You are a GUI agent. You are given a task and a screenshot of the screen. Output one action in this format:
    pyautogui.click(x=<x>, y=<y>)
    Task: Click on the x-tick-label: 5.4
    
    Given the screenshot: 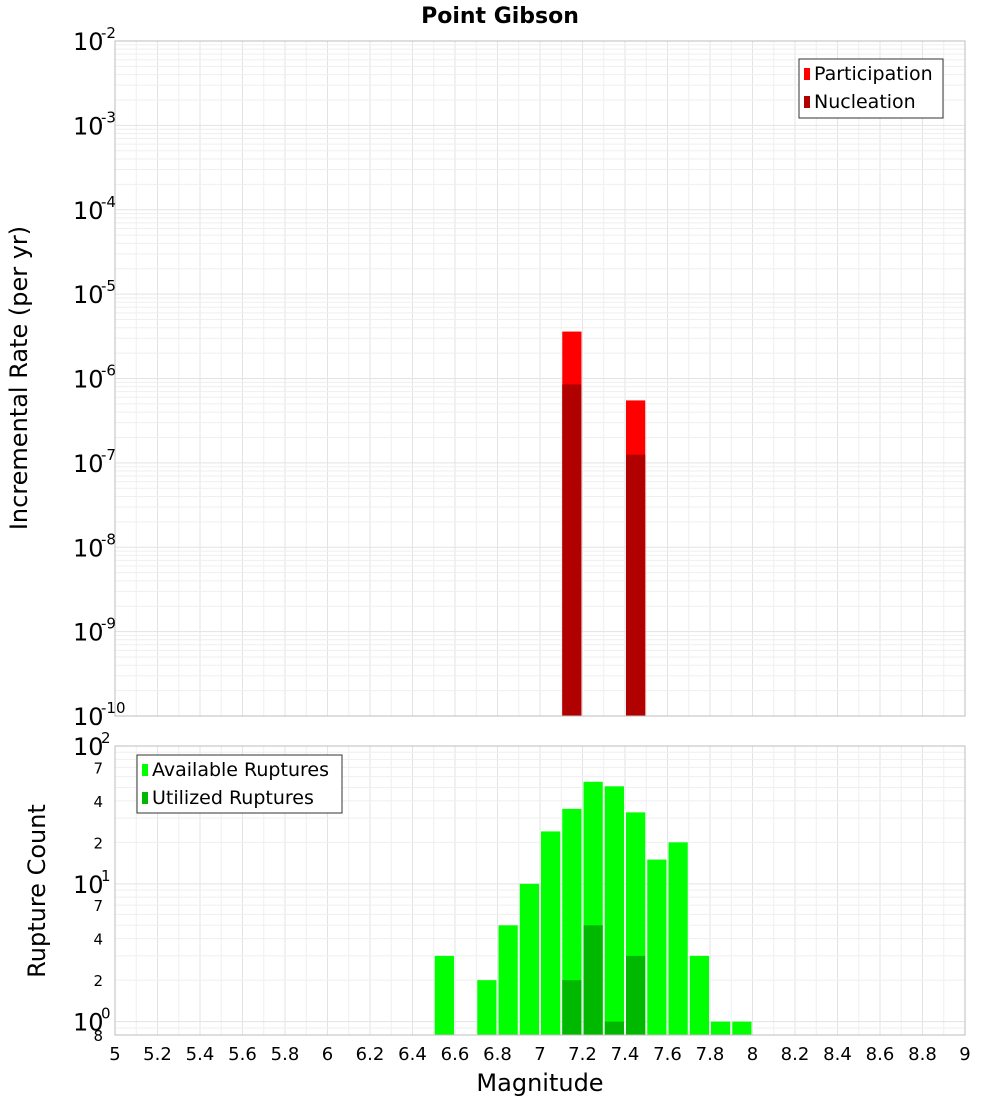 What is the action you would take?
    pyautogui.click(x=200, y=1054)
    